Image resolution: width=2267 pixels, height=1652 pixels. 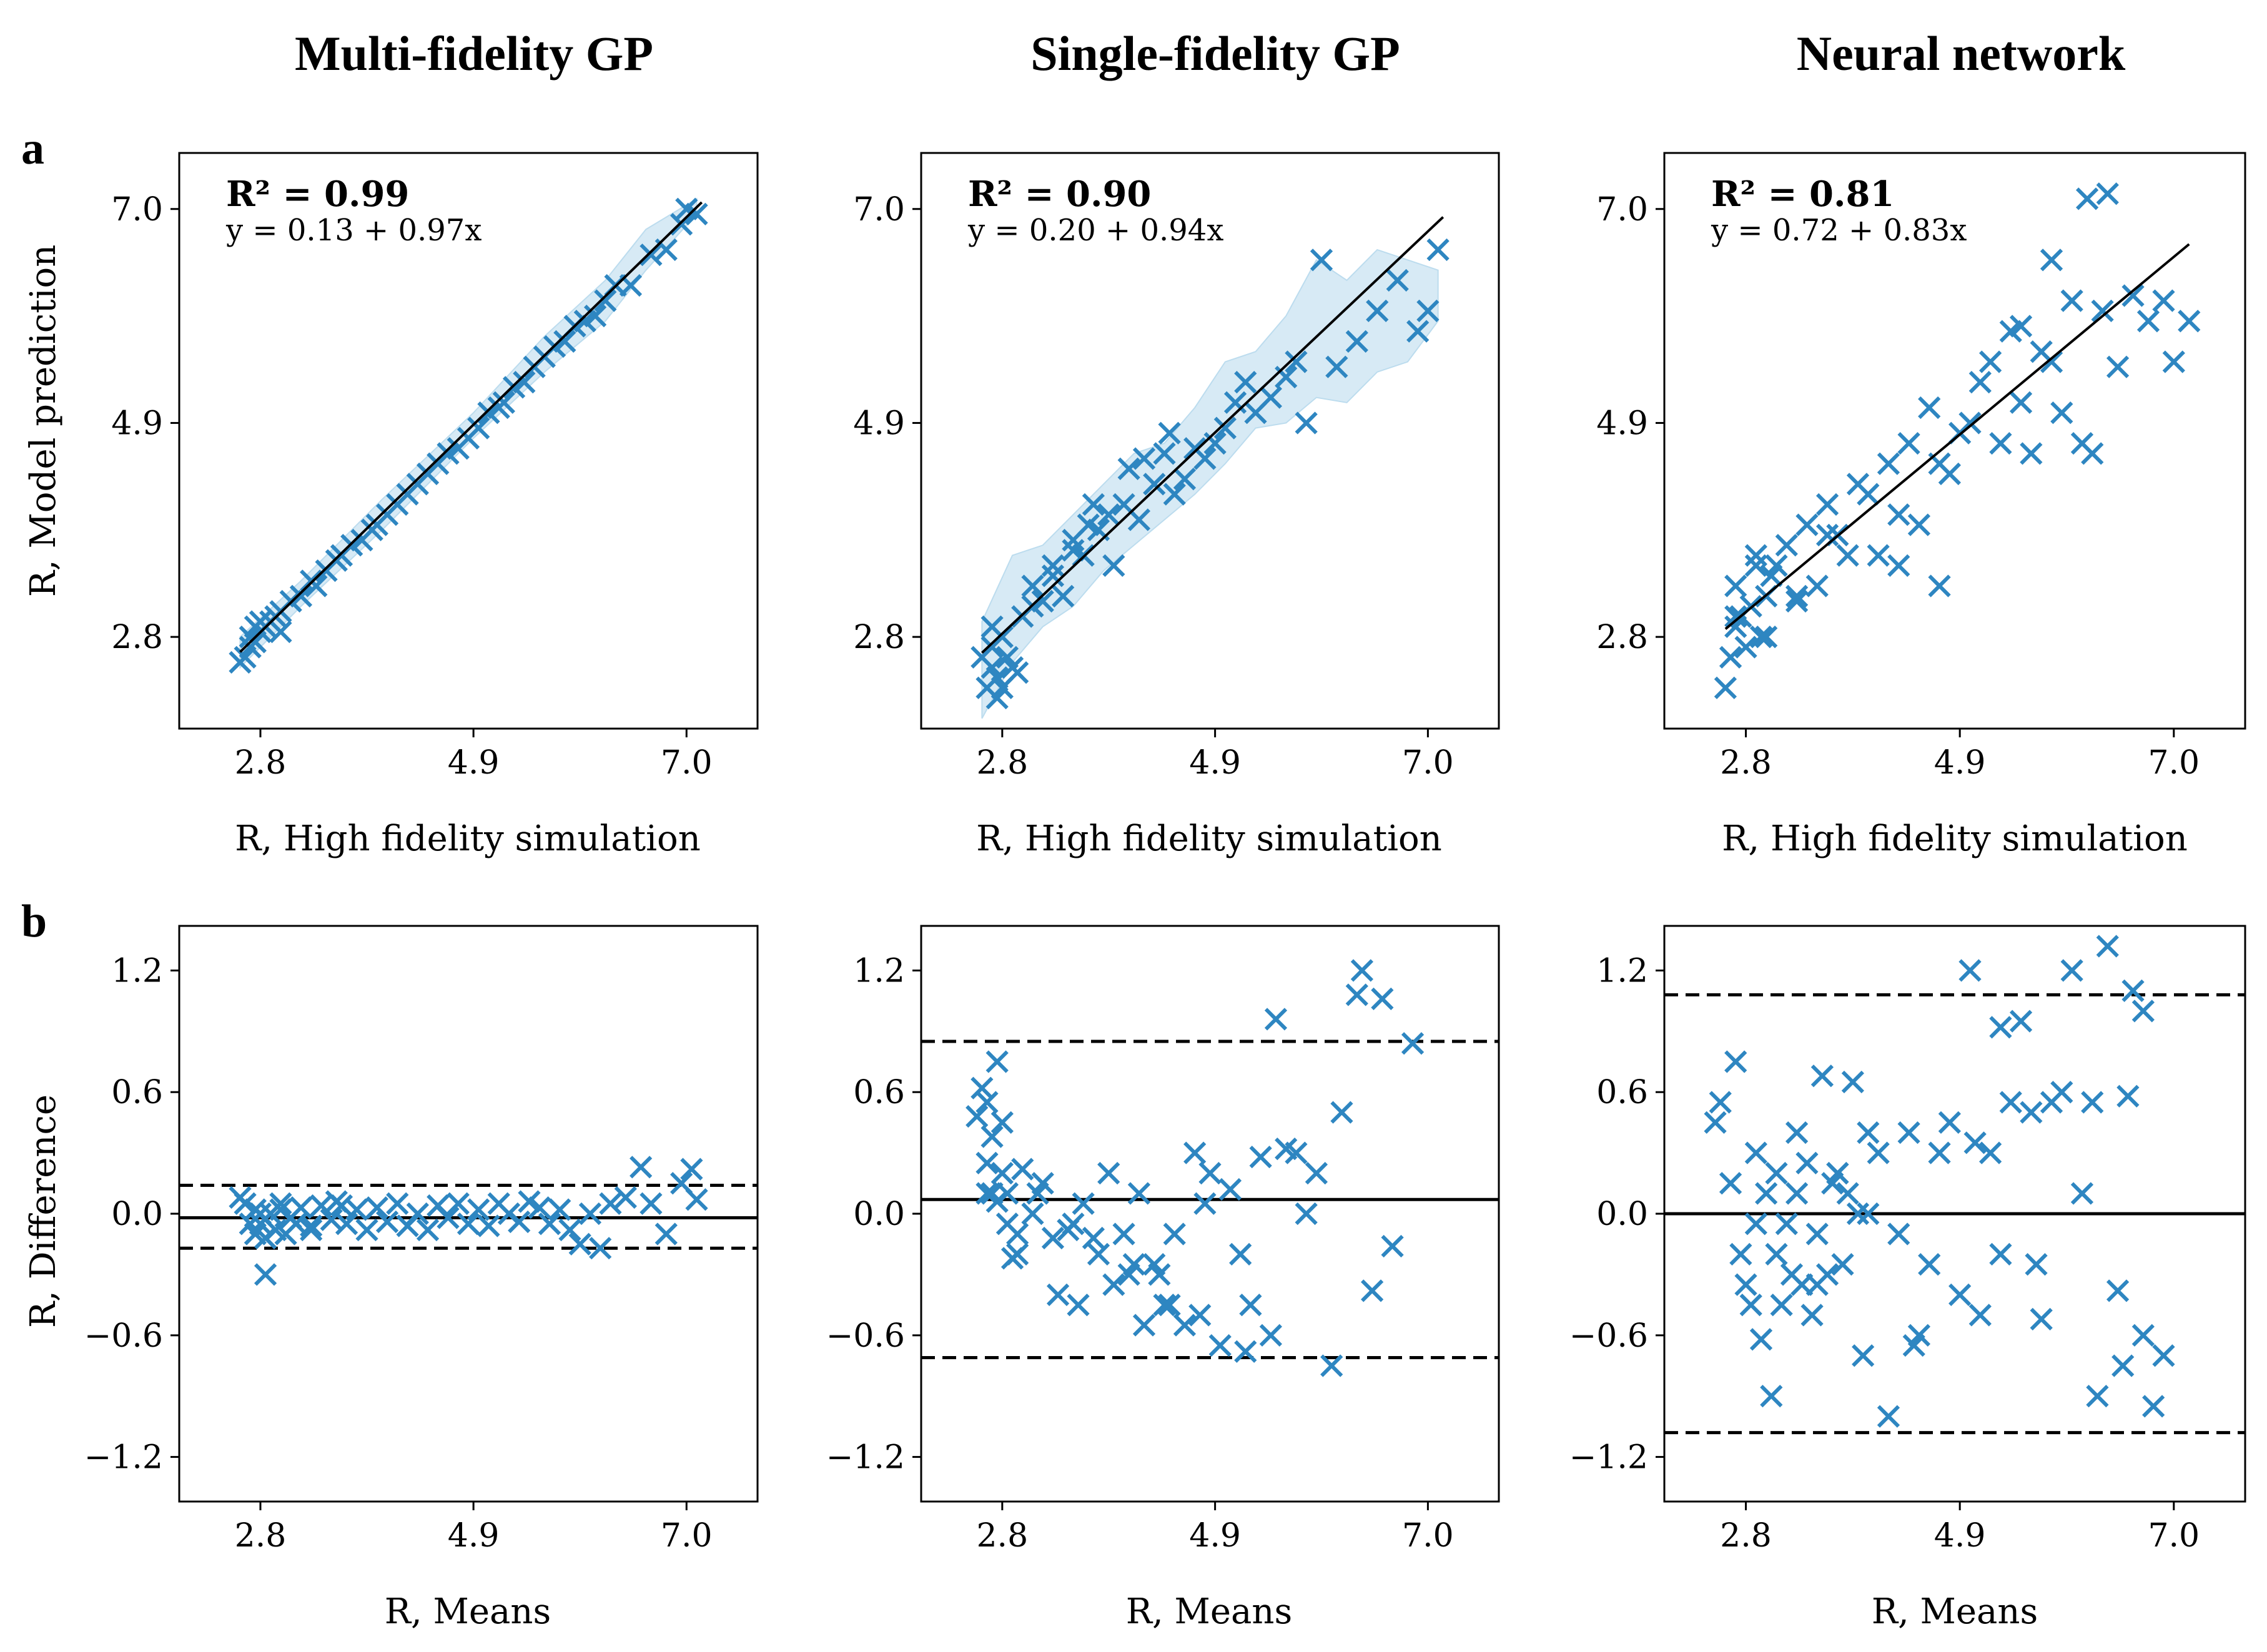 I want to click on row-b-xlabel-3: R, Means, so click(x=1955, y=1611).